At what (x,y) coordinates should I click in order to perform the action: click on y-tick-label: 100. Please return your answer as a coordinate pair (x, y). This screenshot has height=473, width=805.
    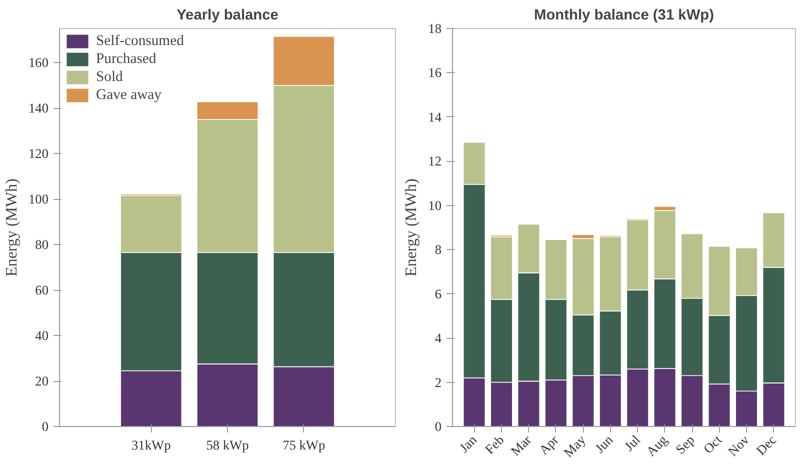
    Looking at the image, I should click on (38, 199).